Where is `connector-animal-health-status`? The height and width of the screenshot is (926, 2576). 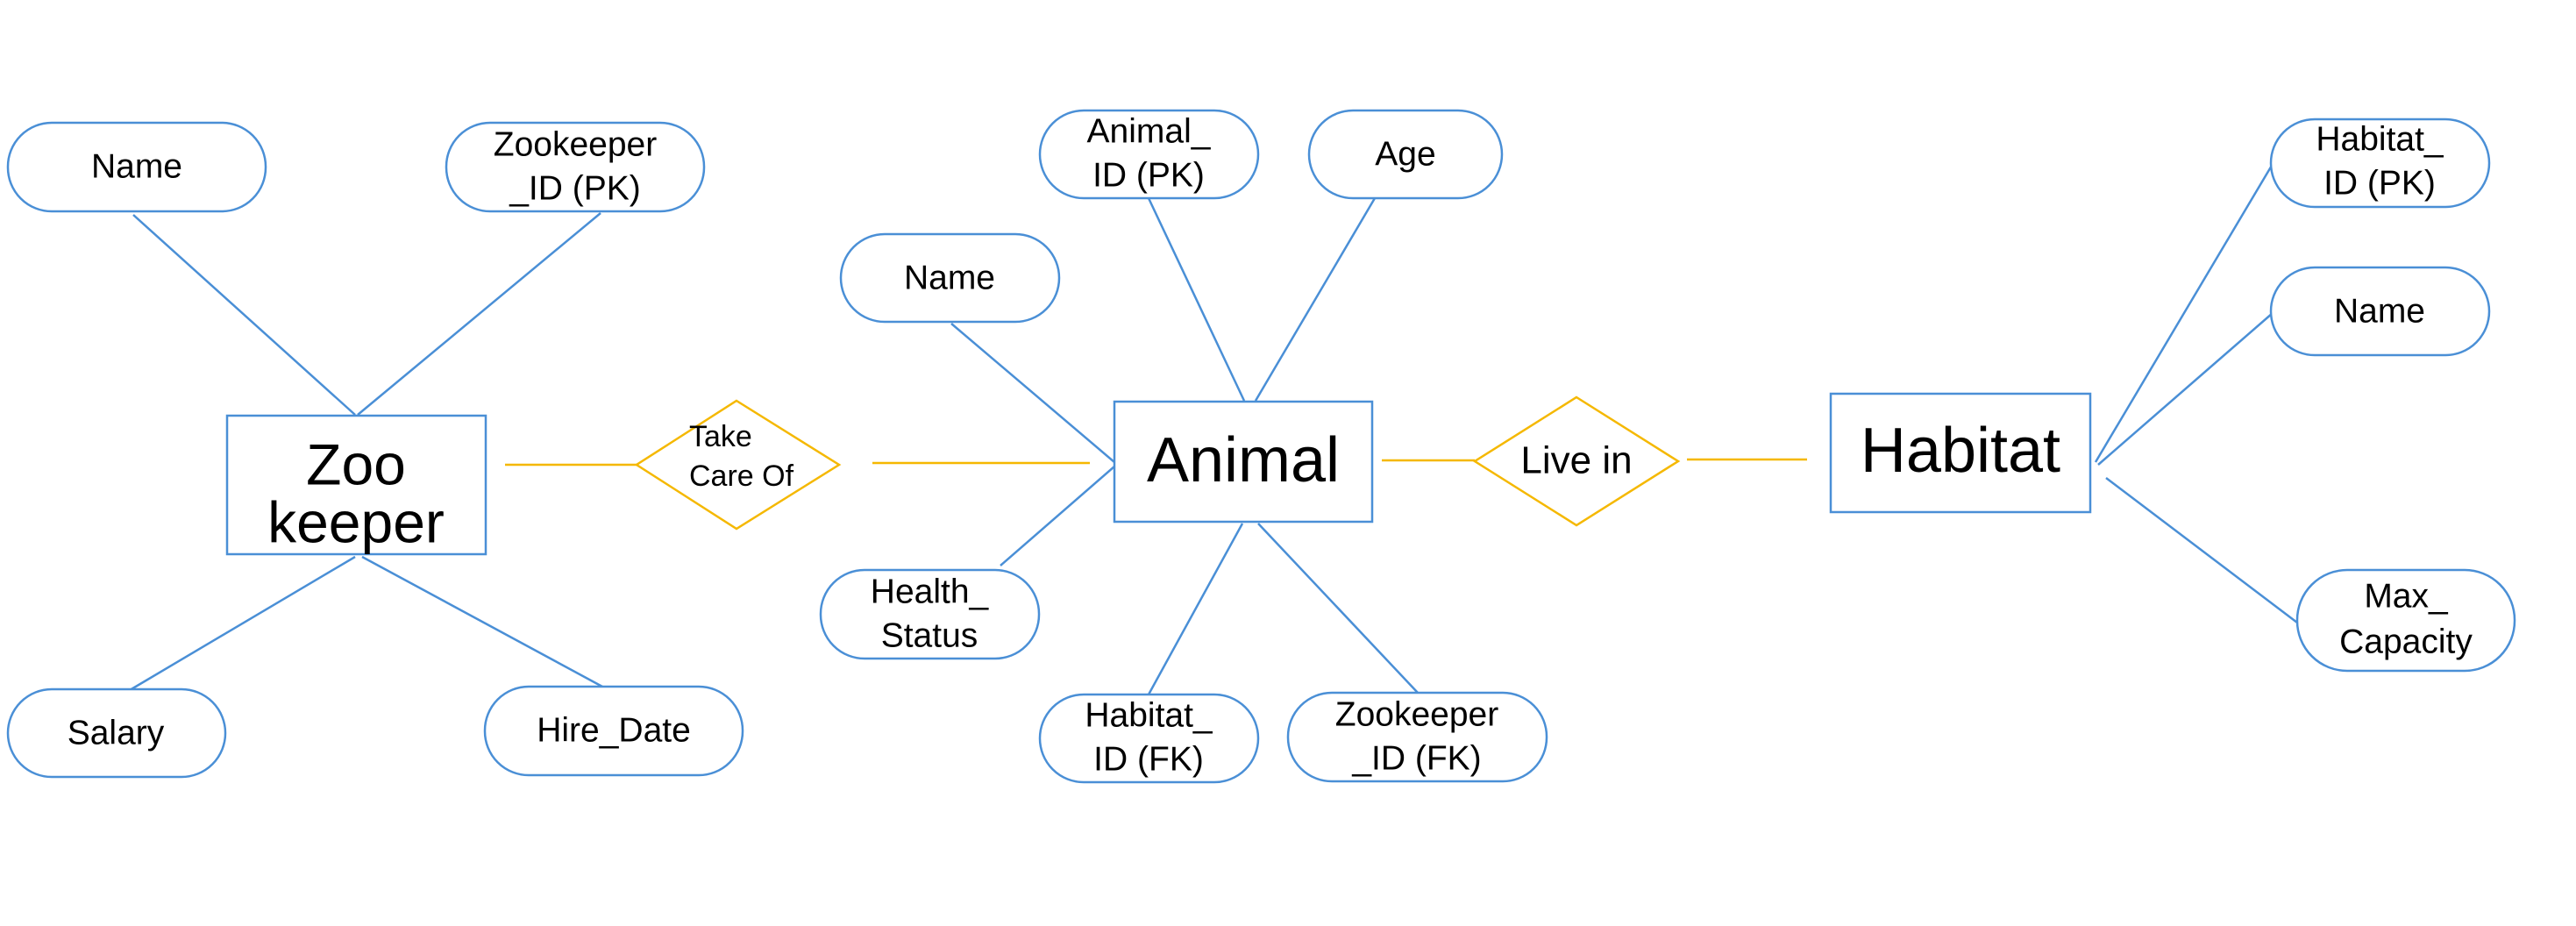 connector-animal-health-status is located at coordinates (1057, 516).